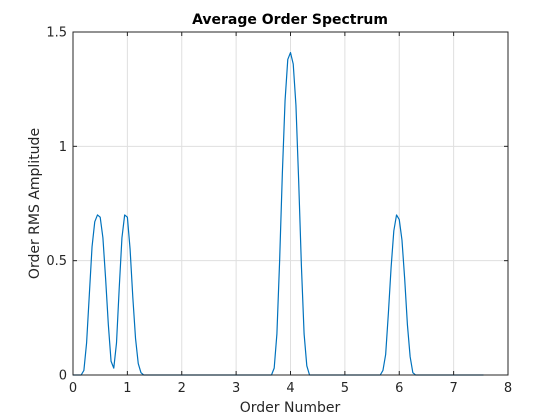 The image size is (560, 420). Describe the element at coordinates (127, 388) in the screenshot. I see `x-tick-label-1: 1` at that location.